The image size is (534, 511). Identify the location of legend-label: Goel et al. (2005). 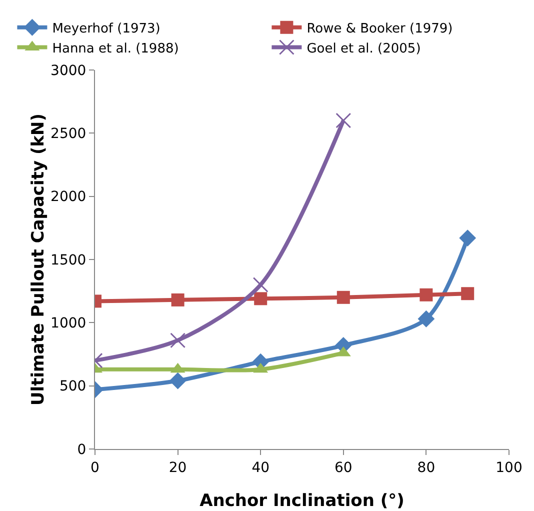
(363, 48).